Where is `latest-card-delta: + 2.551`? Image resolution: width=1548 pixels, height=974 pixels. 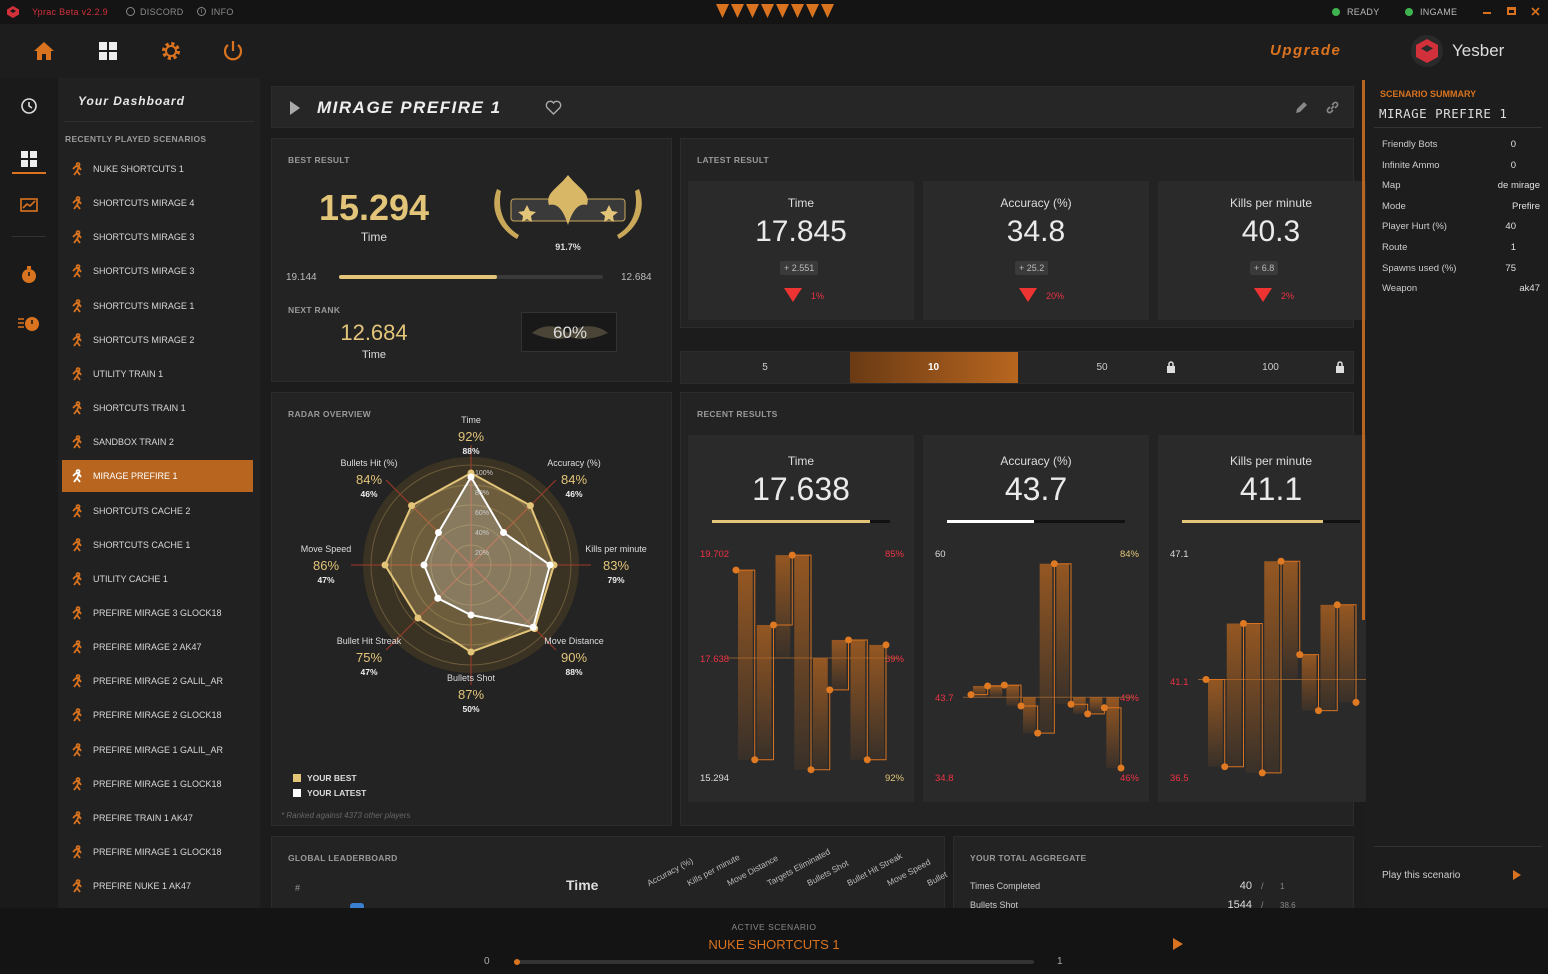
latest-card-delta: + 2.551 is located at coordinates (799, 268).